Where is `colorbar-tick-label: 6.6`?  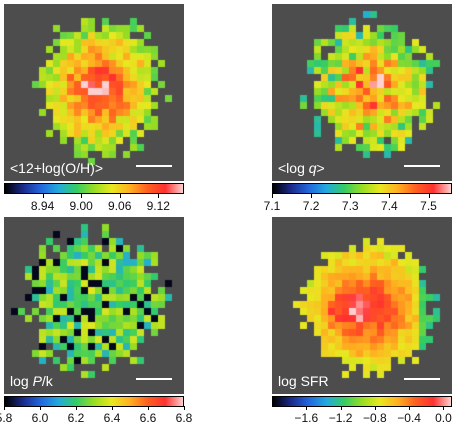
colorbar-tick-label: 6.6 is located at coordinates (148, 418).